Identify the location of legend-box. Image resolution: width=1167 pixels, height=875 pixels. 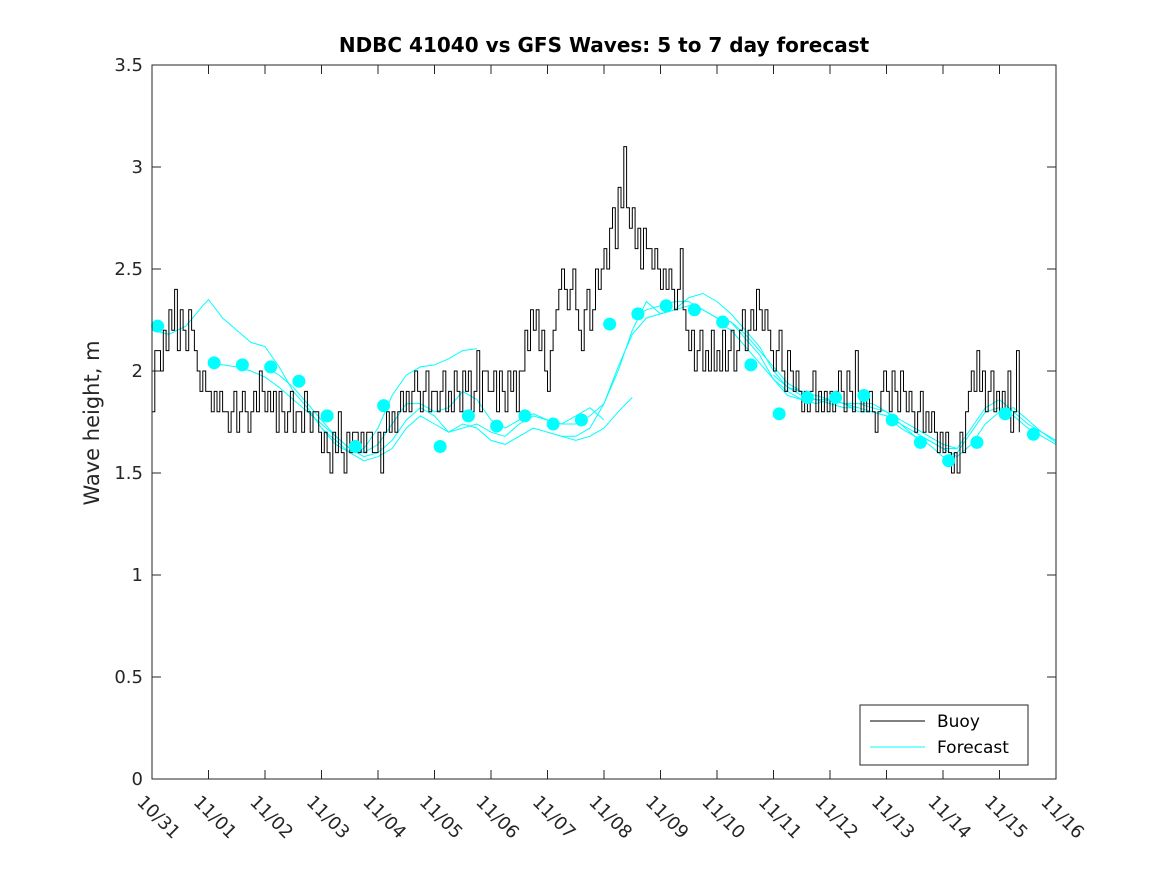
(944, 735).